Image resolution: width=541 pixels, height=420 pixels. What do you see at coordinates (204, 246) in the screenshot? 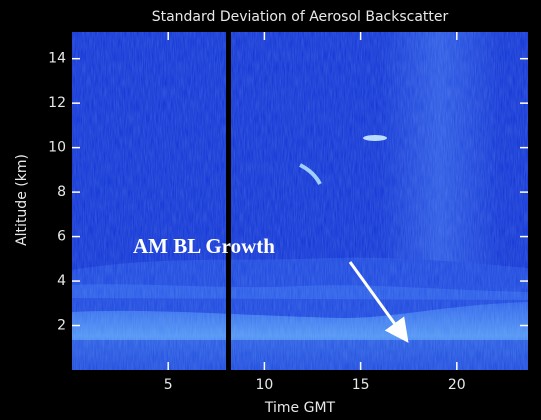
I see `annotation: AM BL Growth` at bounding box center [204, 246].